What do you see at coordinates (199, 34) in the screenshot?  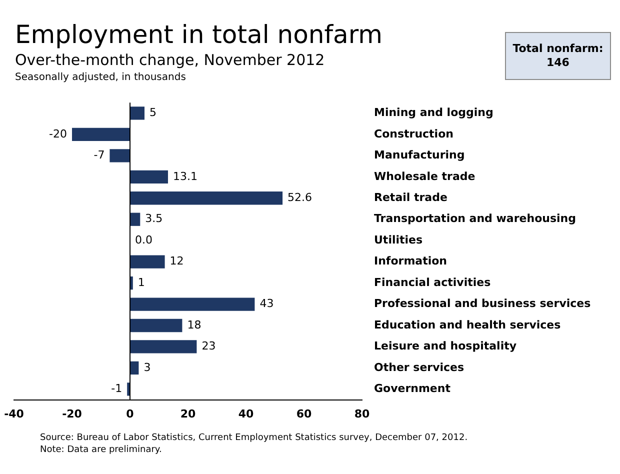 I see `chart-title: Employment in total nonfarm` at bounding box center [199, 34].